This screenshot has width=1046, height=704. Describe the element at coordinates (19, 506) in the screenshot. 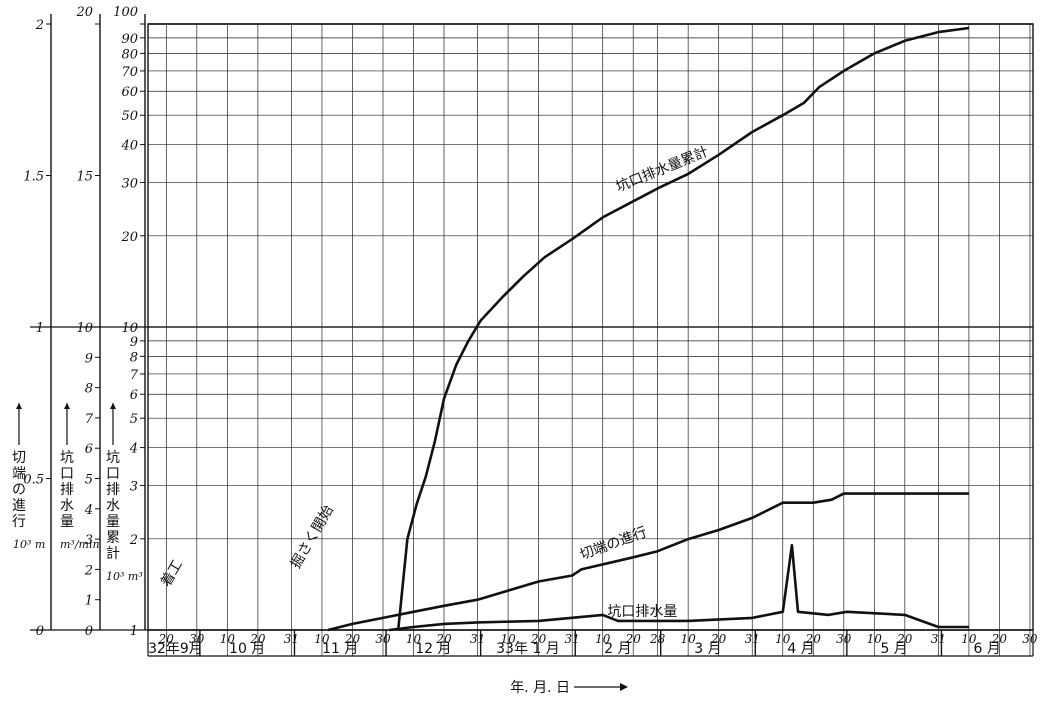

I see `axis-advance-title-char: 進` at that location.